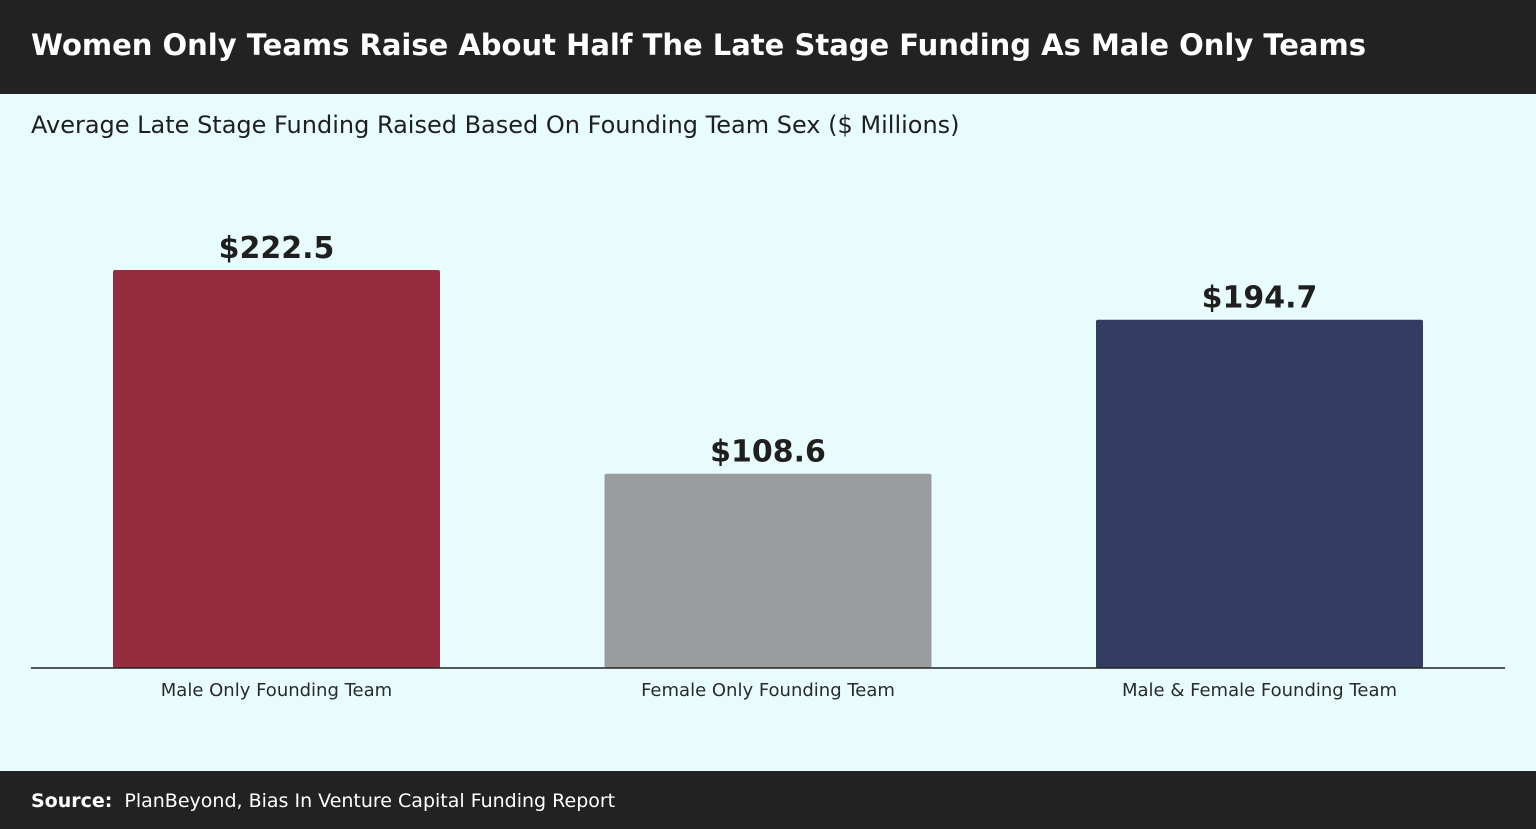  What do you see at coordinates (1259, 690) in the screenshot?
I see `category-label: Male & Female Founding Team` at bounding box center [1259, 690].